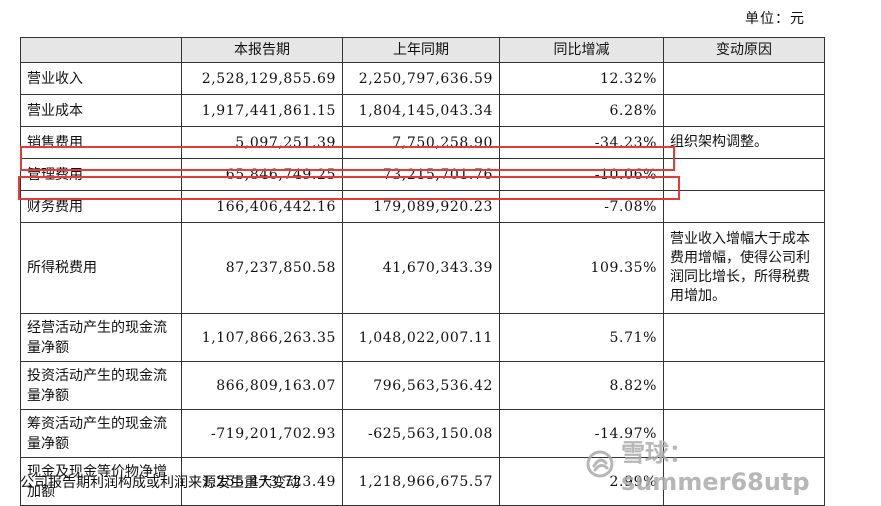 This screenshot has height=506, width=881. I want to click on current-value: 65,846,749.25, so click(262, 174).